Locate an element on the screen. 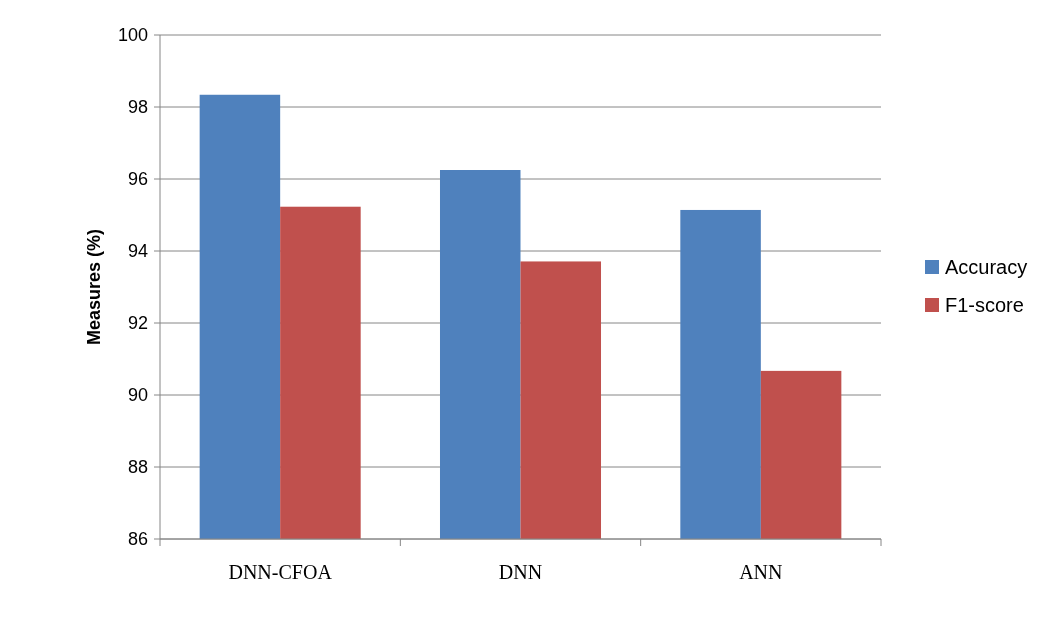 This screenshot has width=1061, height=619. y-tick-label: 88 is located at coordinates (137, 467).